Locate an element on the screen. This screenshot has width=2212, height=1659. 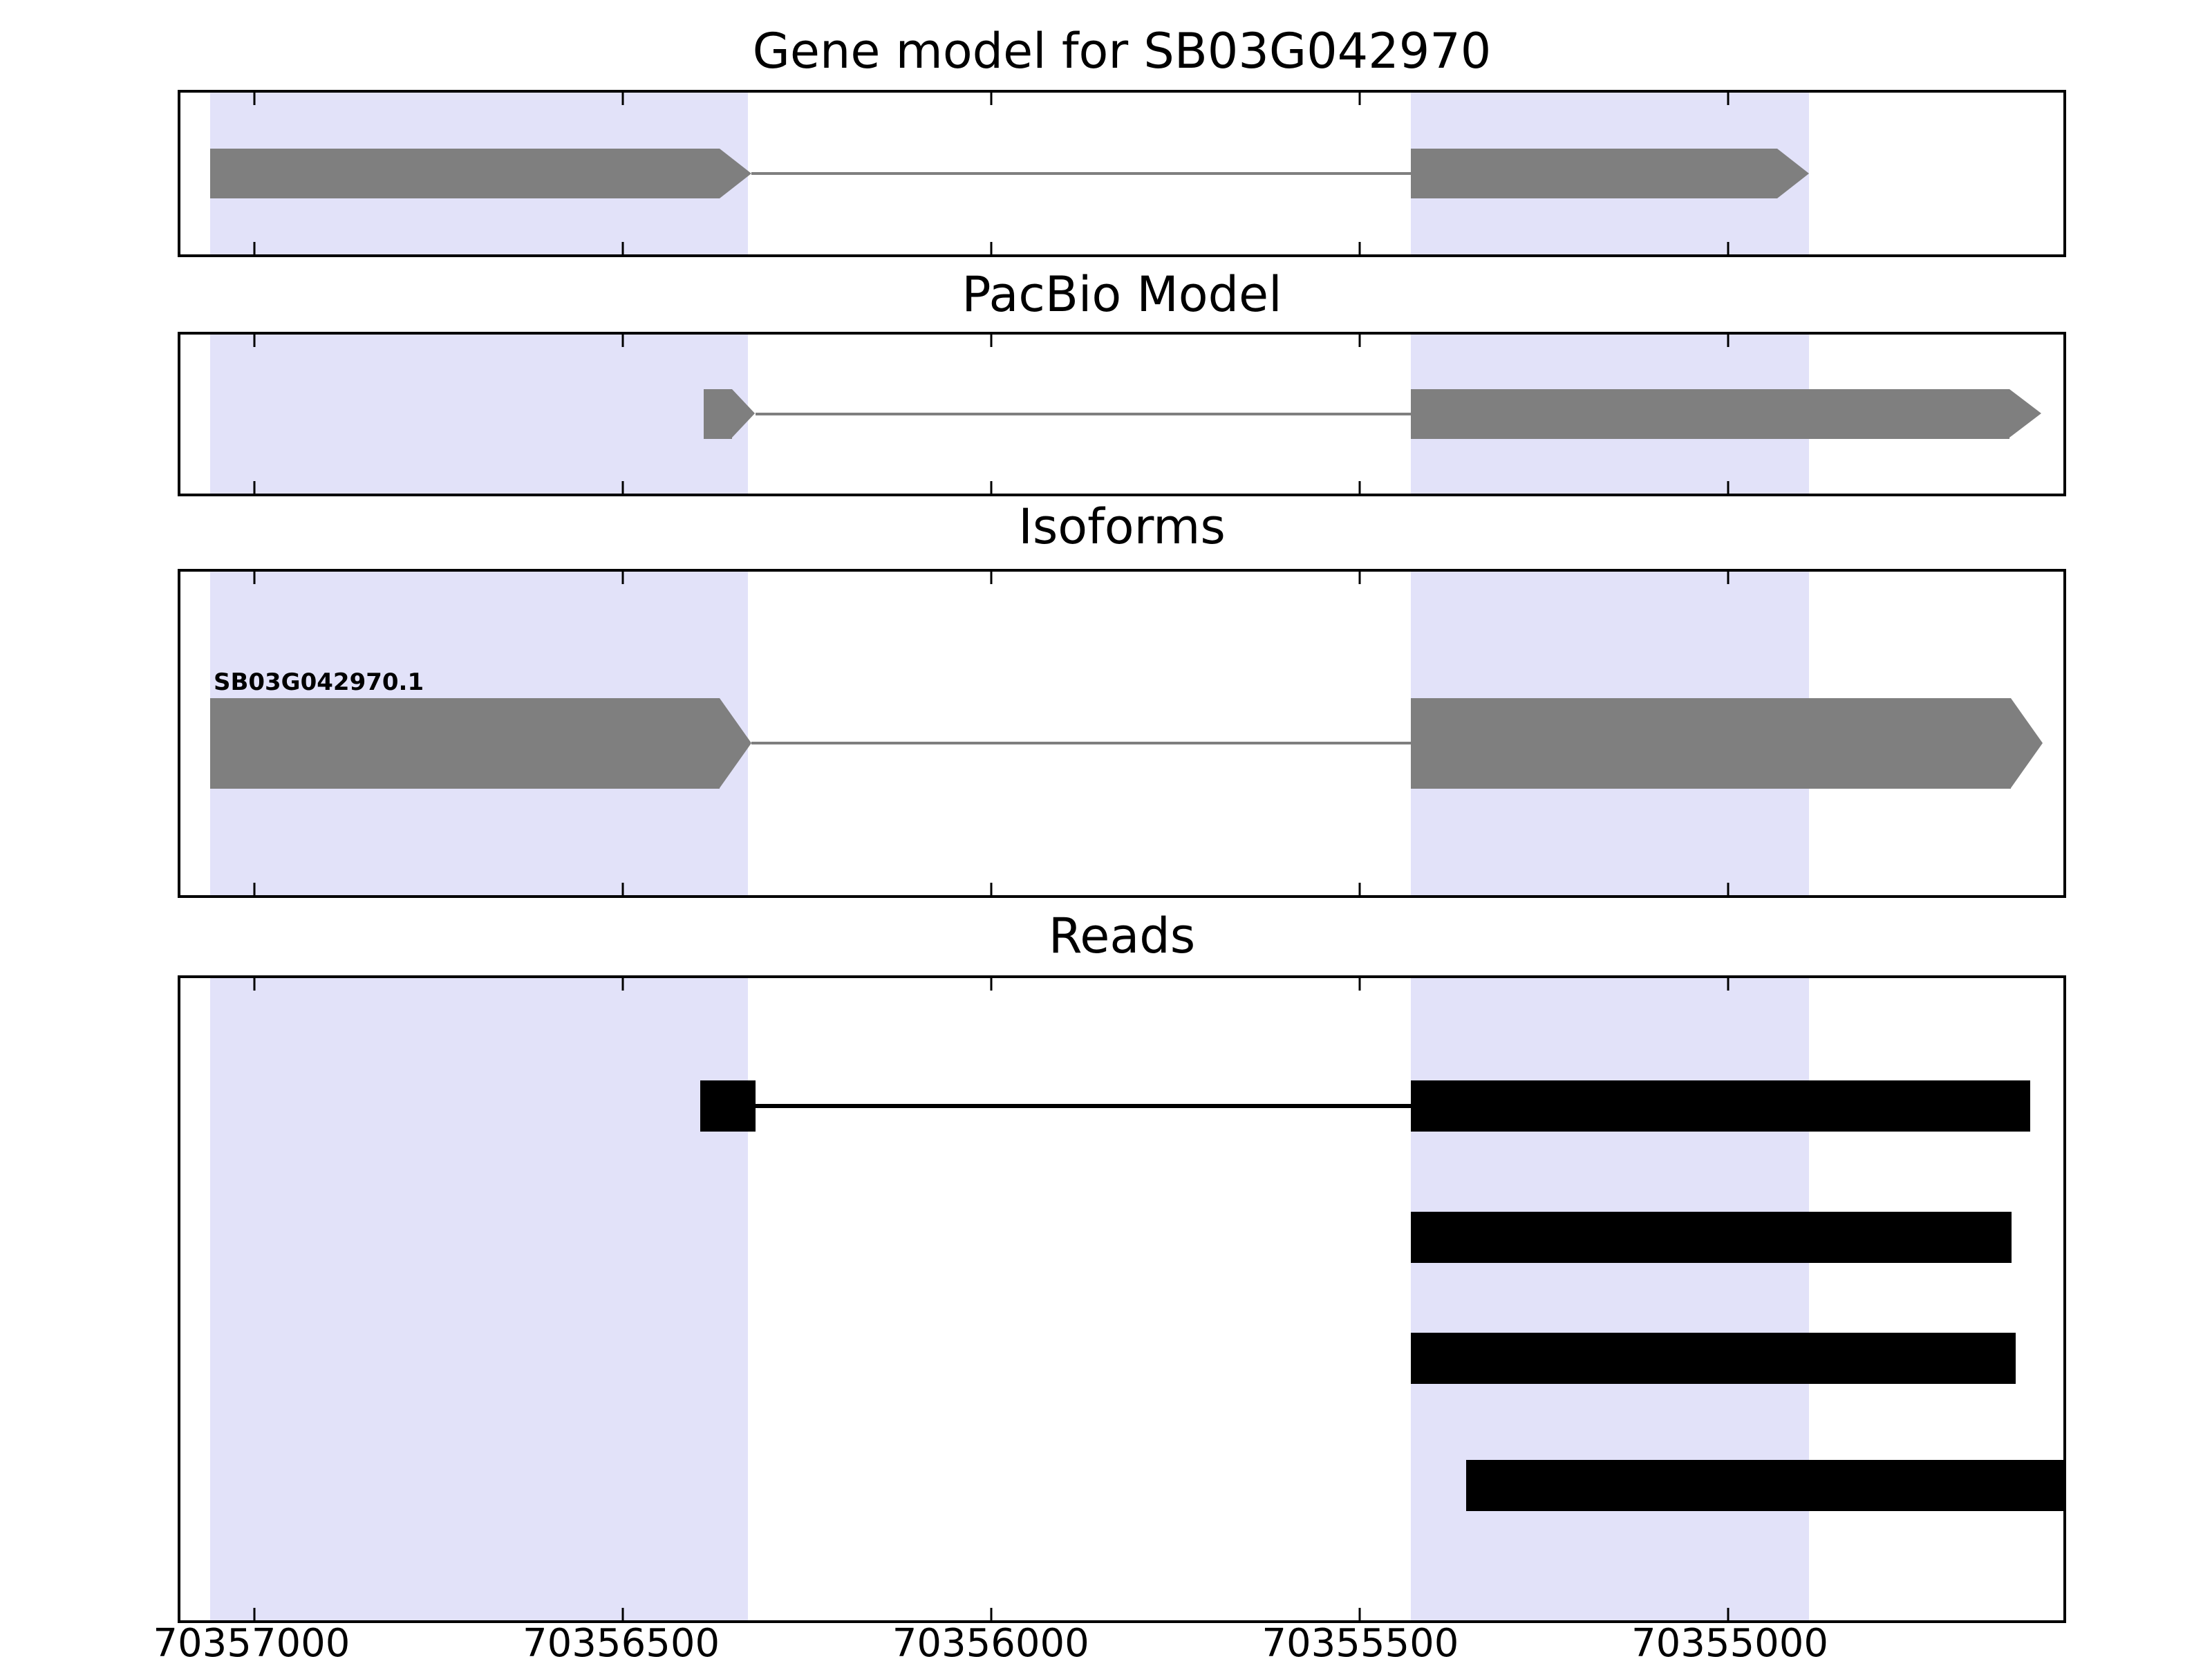
panel-title-pacbio-model: PacBio Model is located at coordinates (1122, 294).